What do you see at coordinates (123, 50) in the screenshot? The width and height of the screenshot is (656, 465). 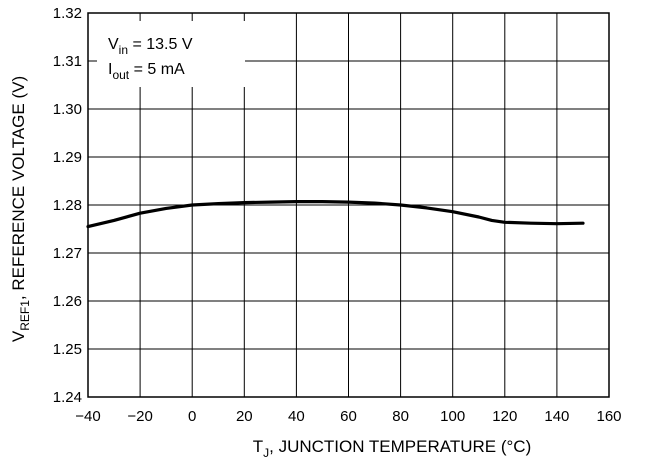 I see `annotation-vin-subscript: in` at bounding box center [123, 50].